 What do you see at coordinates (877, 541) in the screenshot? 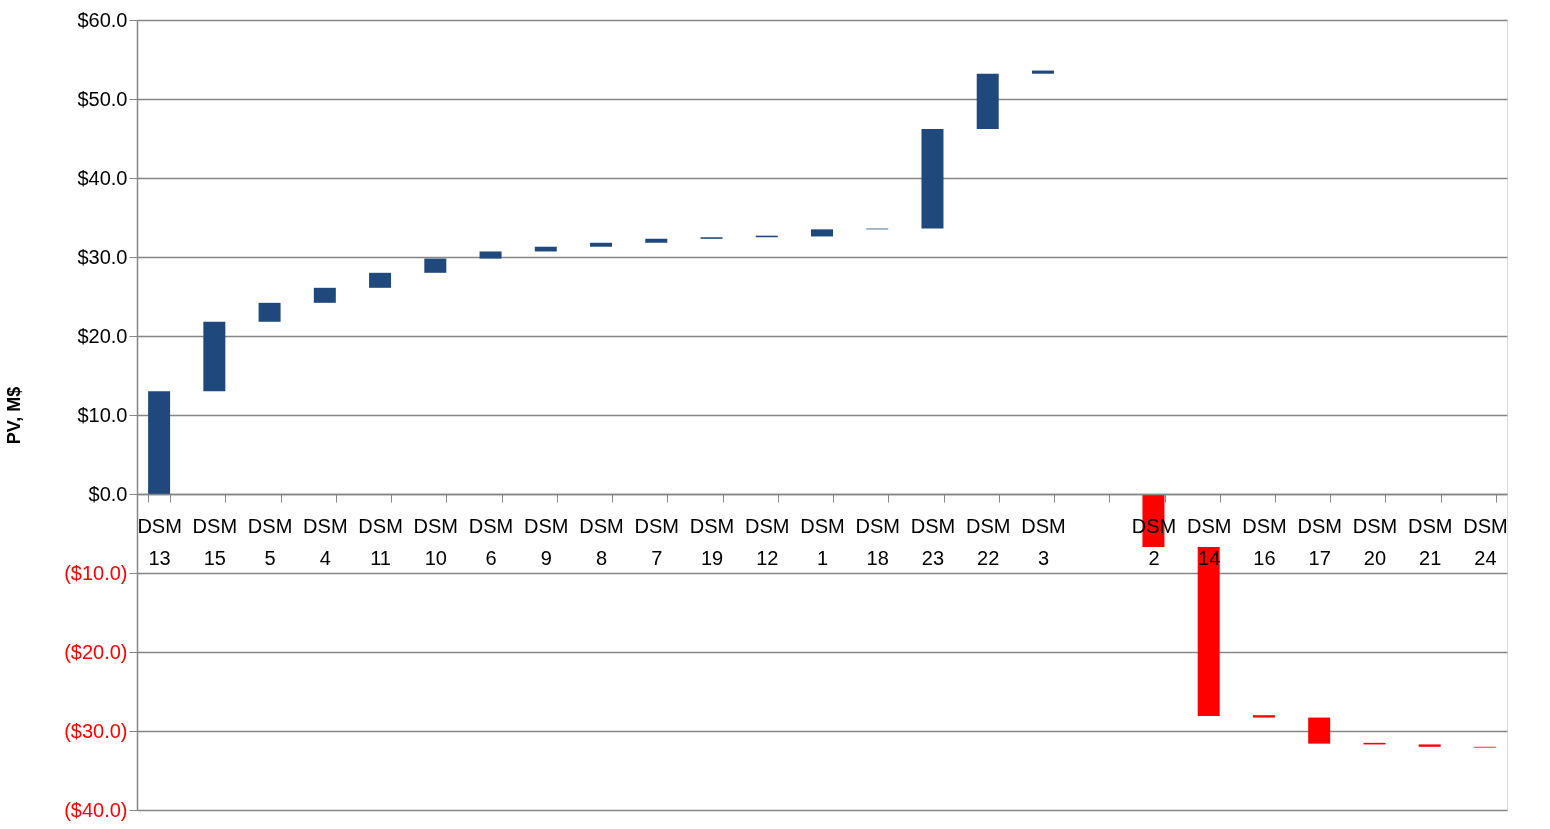
I see `x-tick-label: DSM 18` at bounding box center [877, 541].